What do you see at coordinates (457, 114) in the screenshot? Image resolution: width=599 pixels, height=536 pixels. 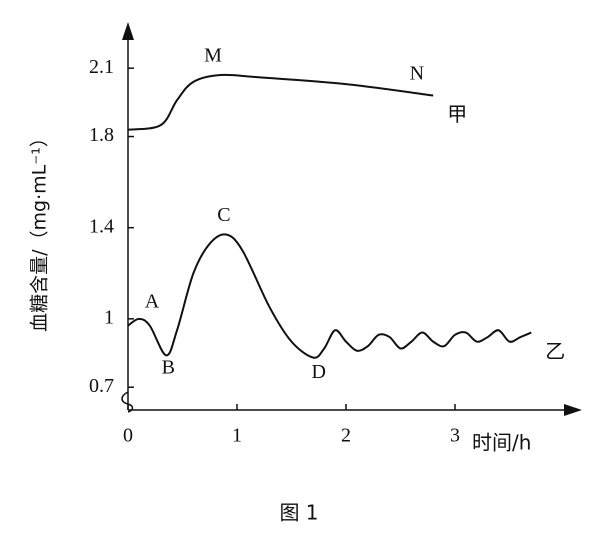 I see `series-label: 甲` at bounding box center [457, 114].